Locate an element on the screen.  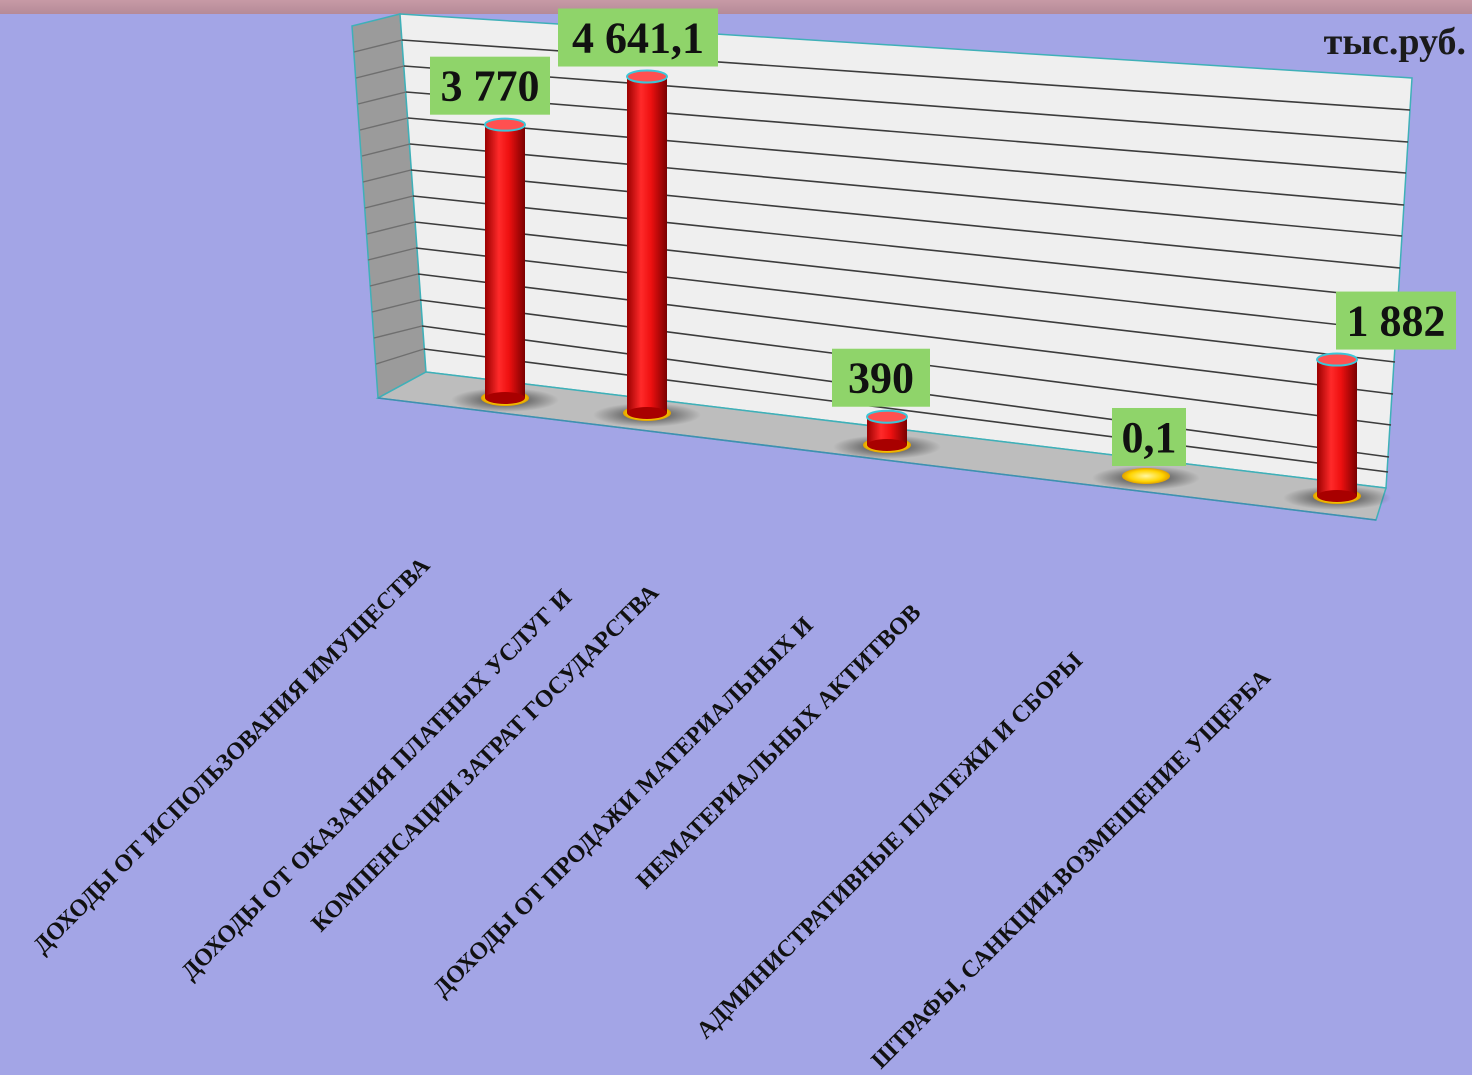
unit-label: тыс.руб. is located at coordinates (1394, 42).